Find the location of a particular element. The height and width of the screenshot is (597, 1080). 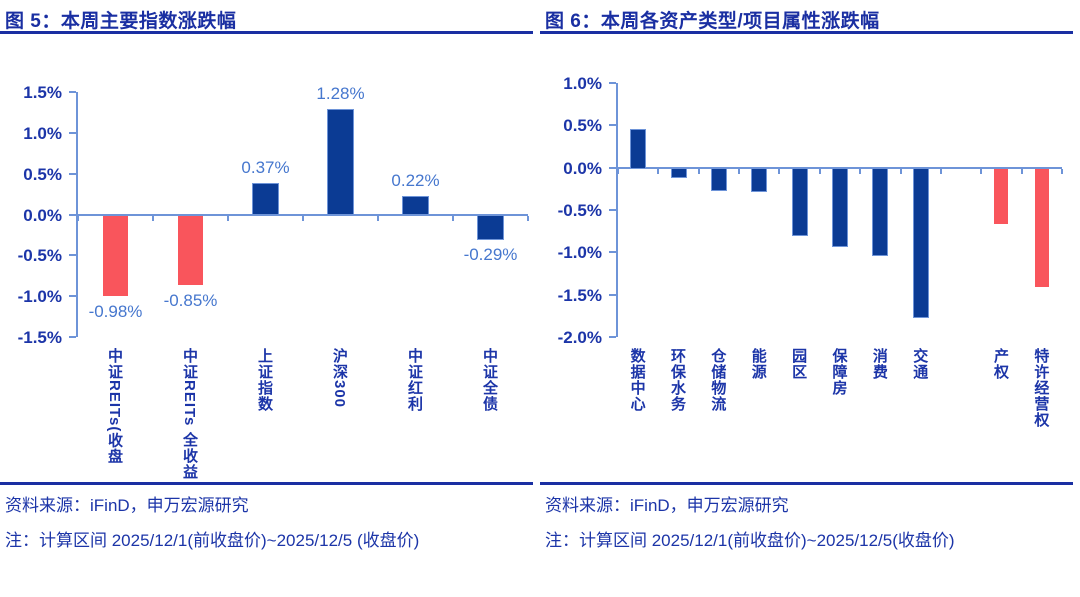

bar-value-label: 0.37% is located at coordinates (265, 168).